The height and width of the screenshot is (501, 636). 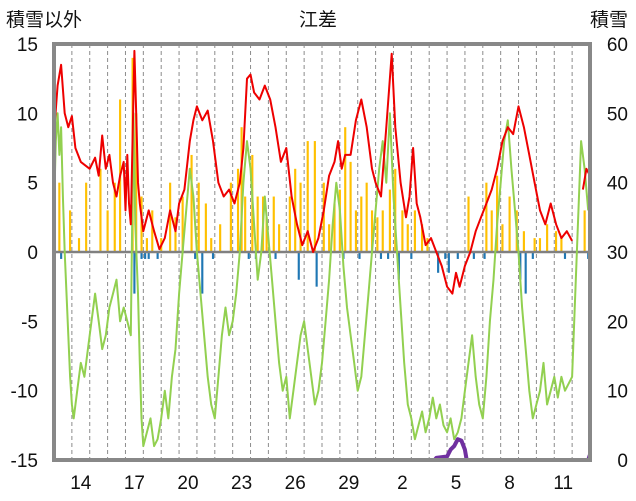 I want to click on x-tick-label: 8, so click(x=509, y=483).